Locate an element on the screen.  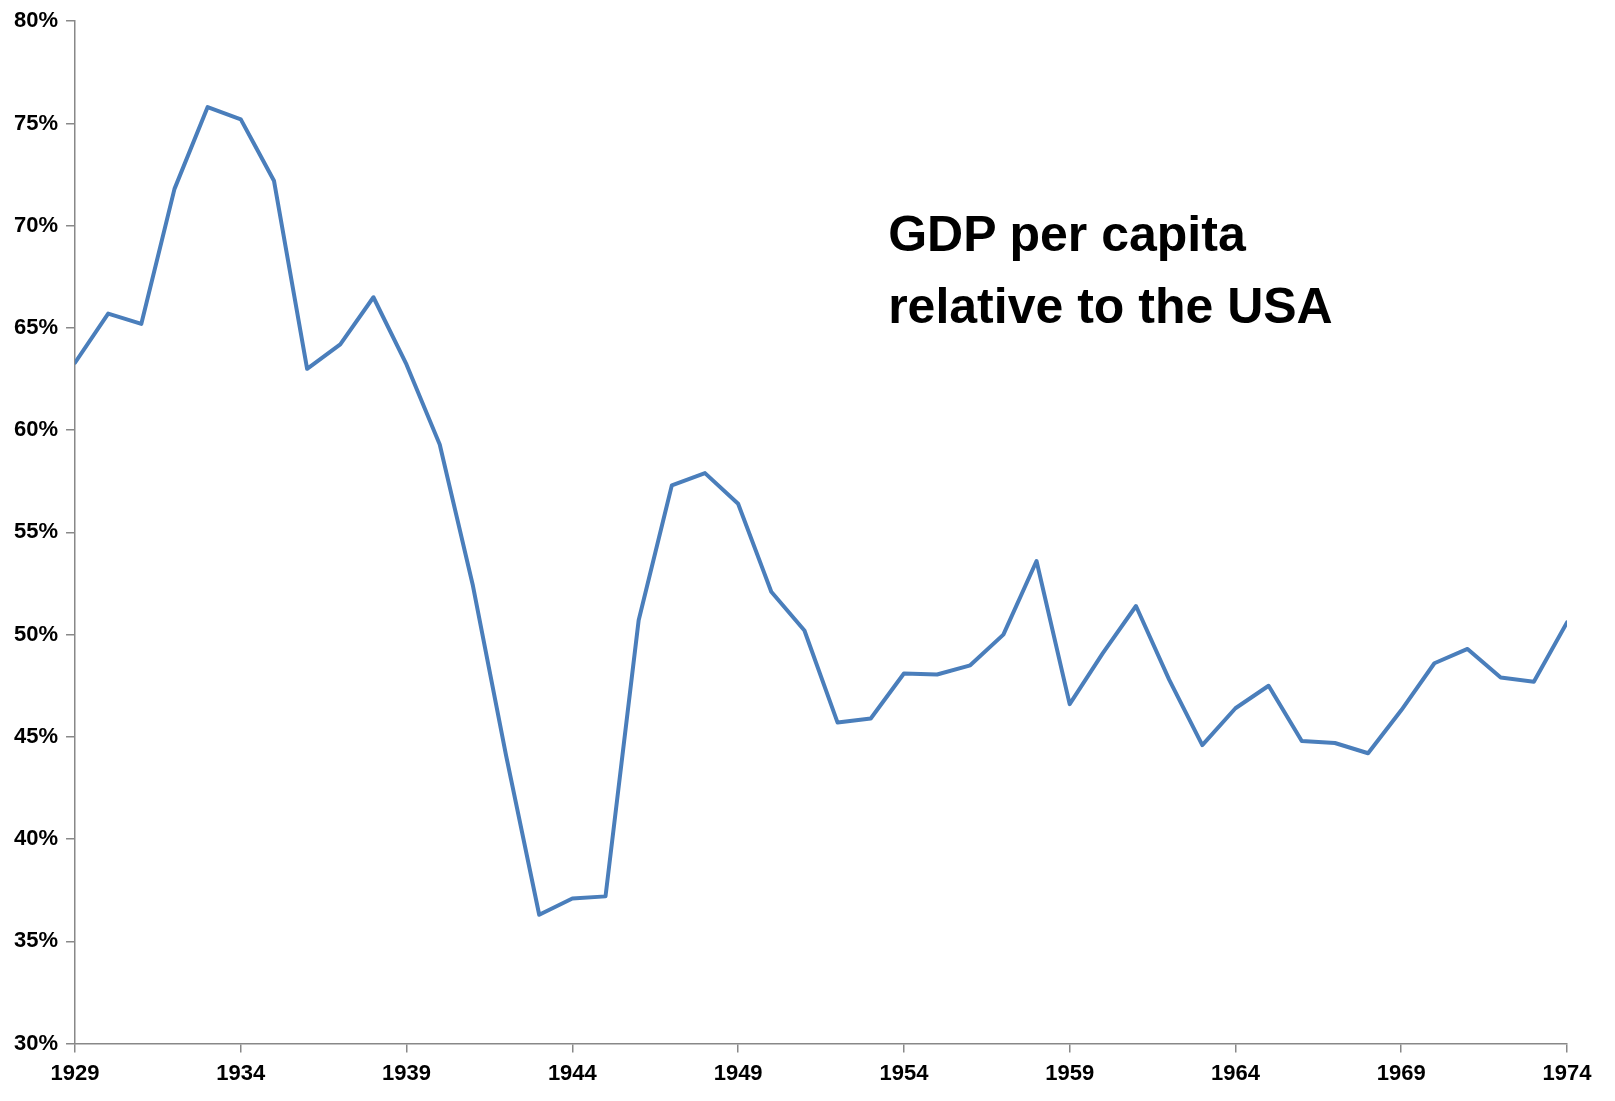
y-tick-label: 55% is located at coordinates (36, 531).